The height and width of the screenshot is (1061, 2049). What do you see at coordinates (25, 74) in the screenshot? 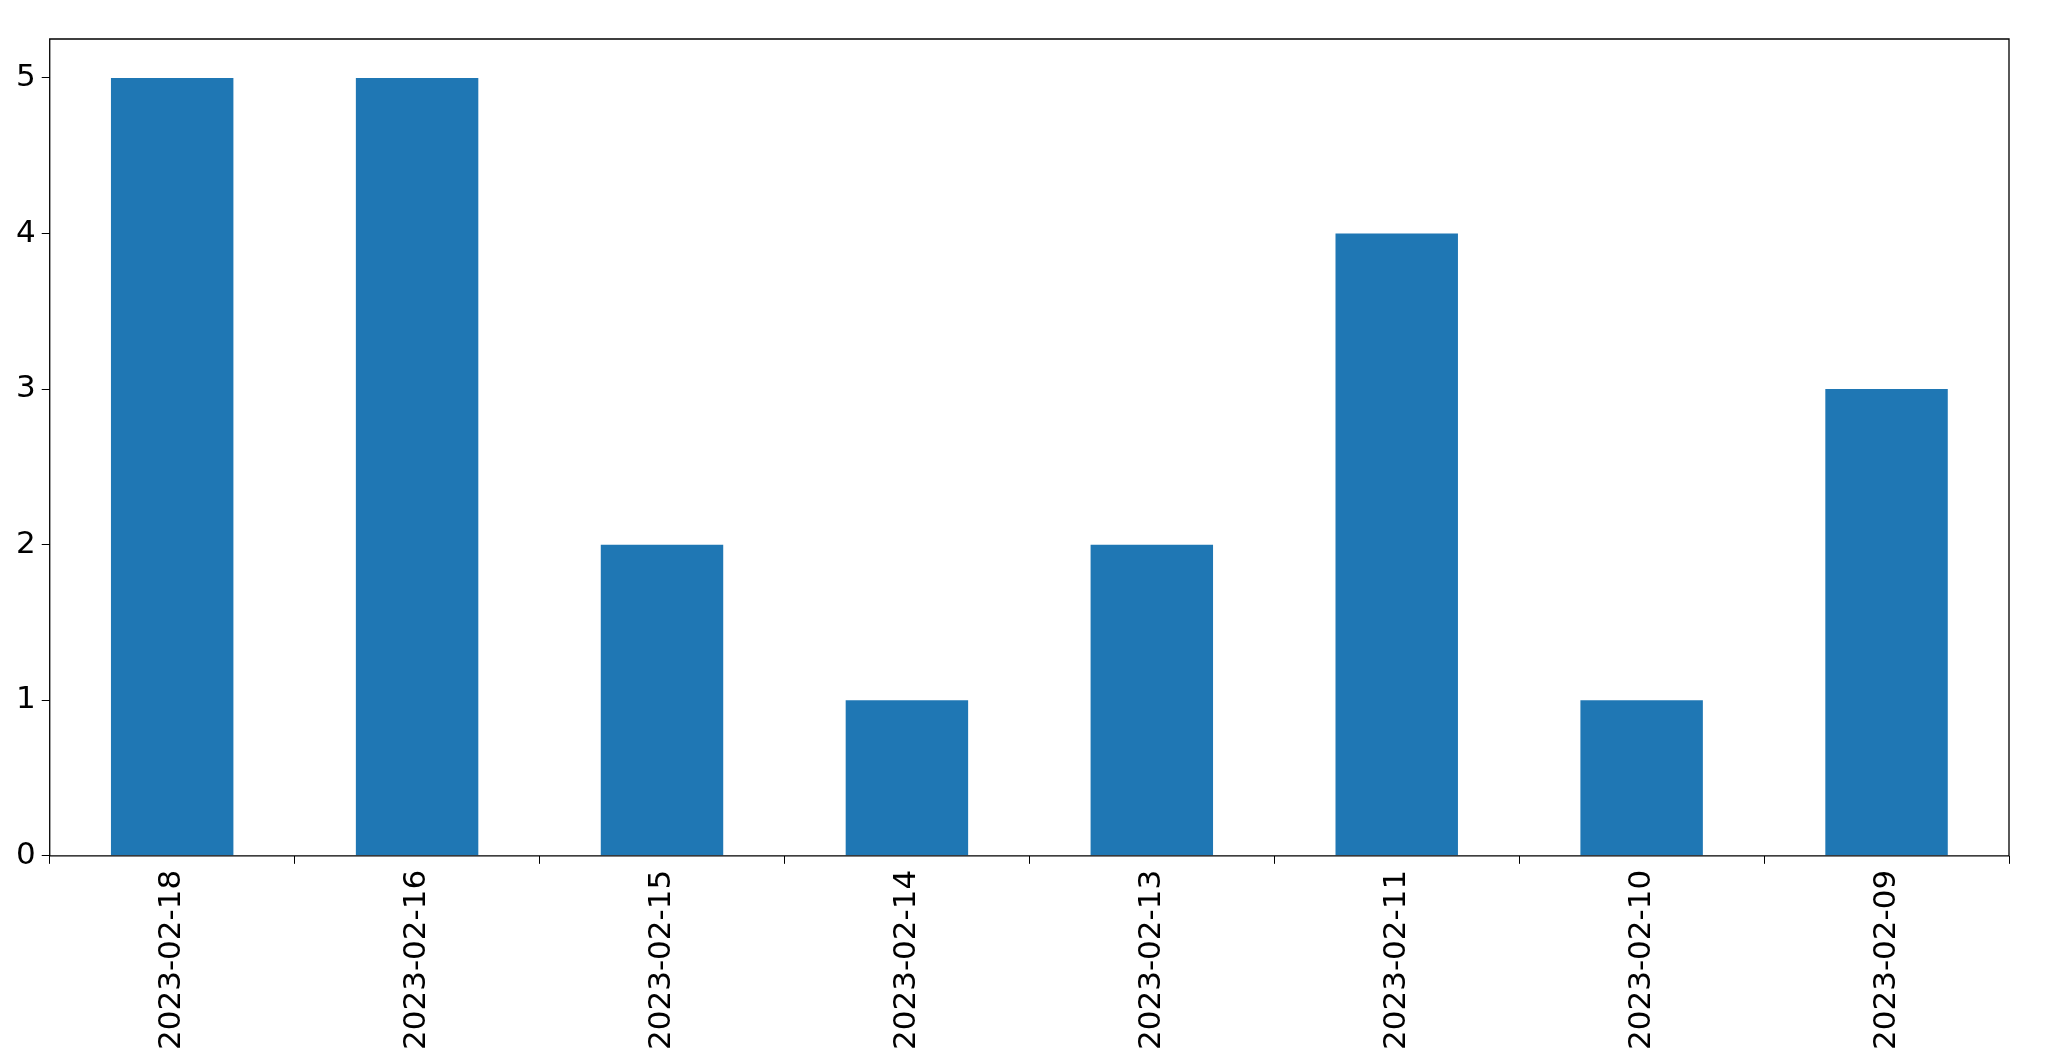
I see `y-tick-label: 5` at bounding box center [25, 74].